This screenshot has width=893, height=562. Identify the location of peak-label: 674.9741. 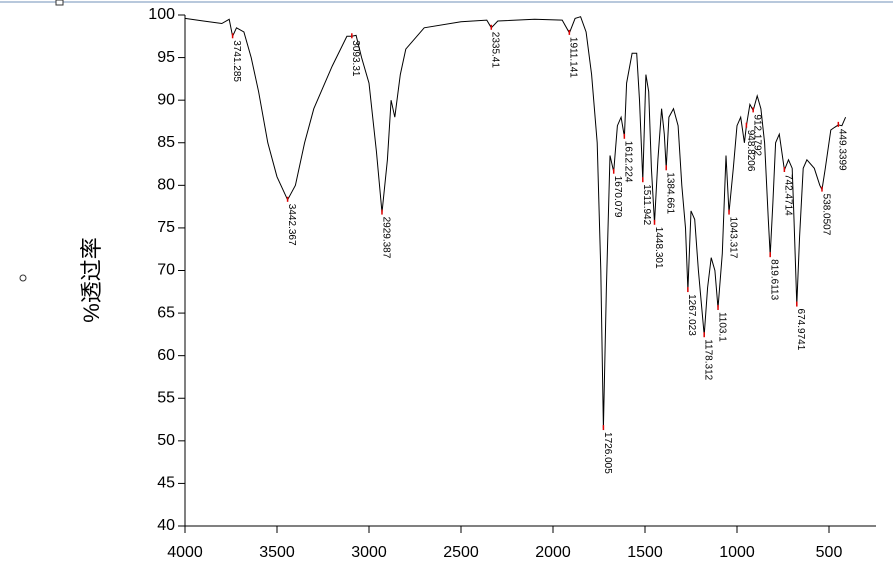
(800, 330).